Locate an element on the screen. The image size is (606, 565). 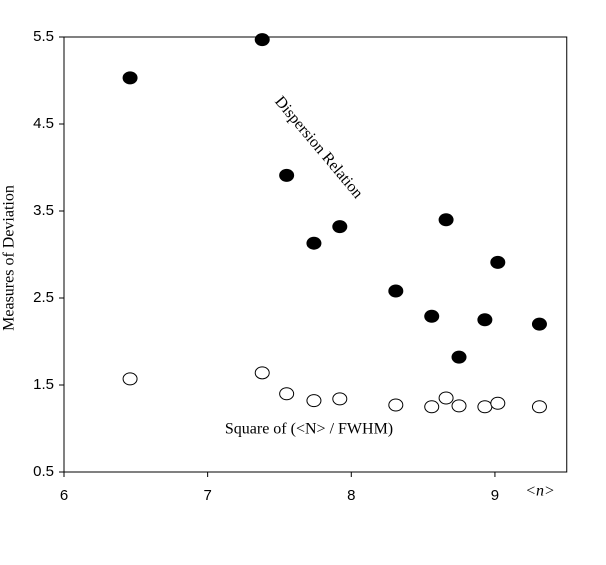
y-tick-label: 3.5 is located at coordinates (43, 210).